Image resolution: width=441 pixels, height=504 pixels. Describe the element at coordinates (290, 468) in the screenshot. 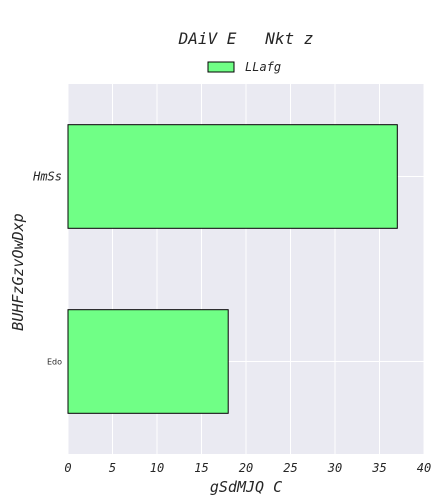

I see `x-tick-label: 25` at that location.